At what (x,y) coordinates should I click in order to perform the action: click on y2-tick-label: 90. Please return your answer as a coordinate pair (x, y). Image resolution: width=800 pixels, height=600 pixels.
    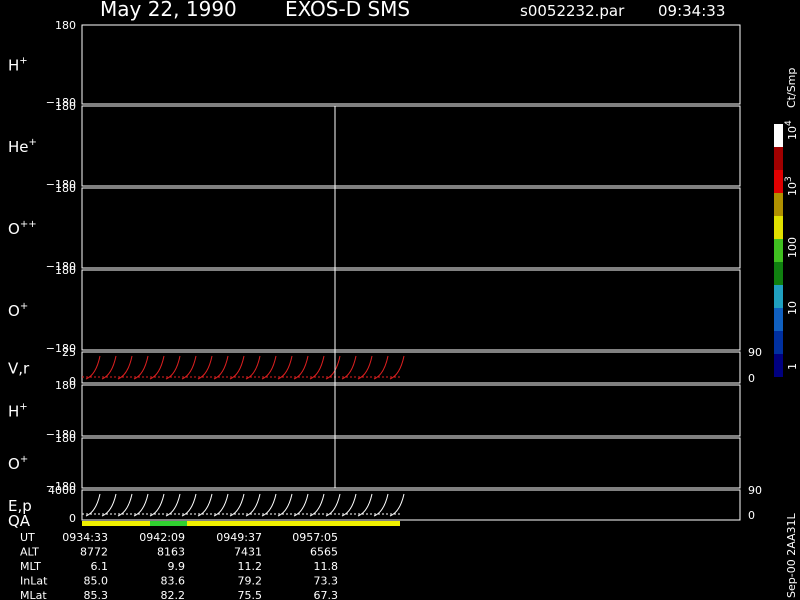
    Looking at the image, I should click on (755, 490).